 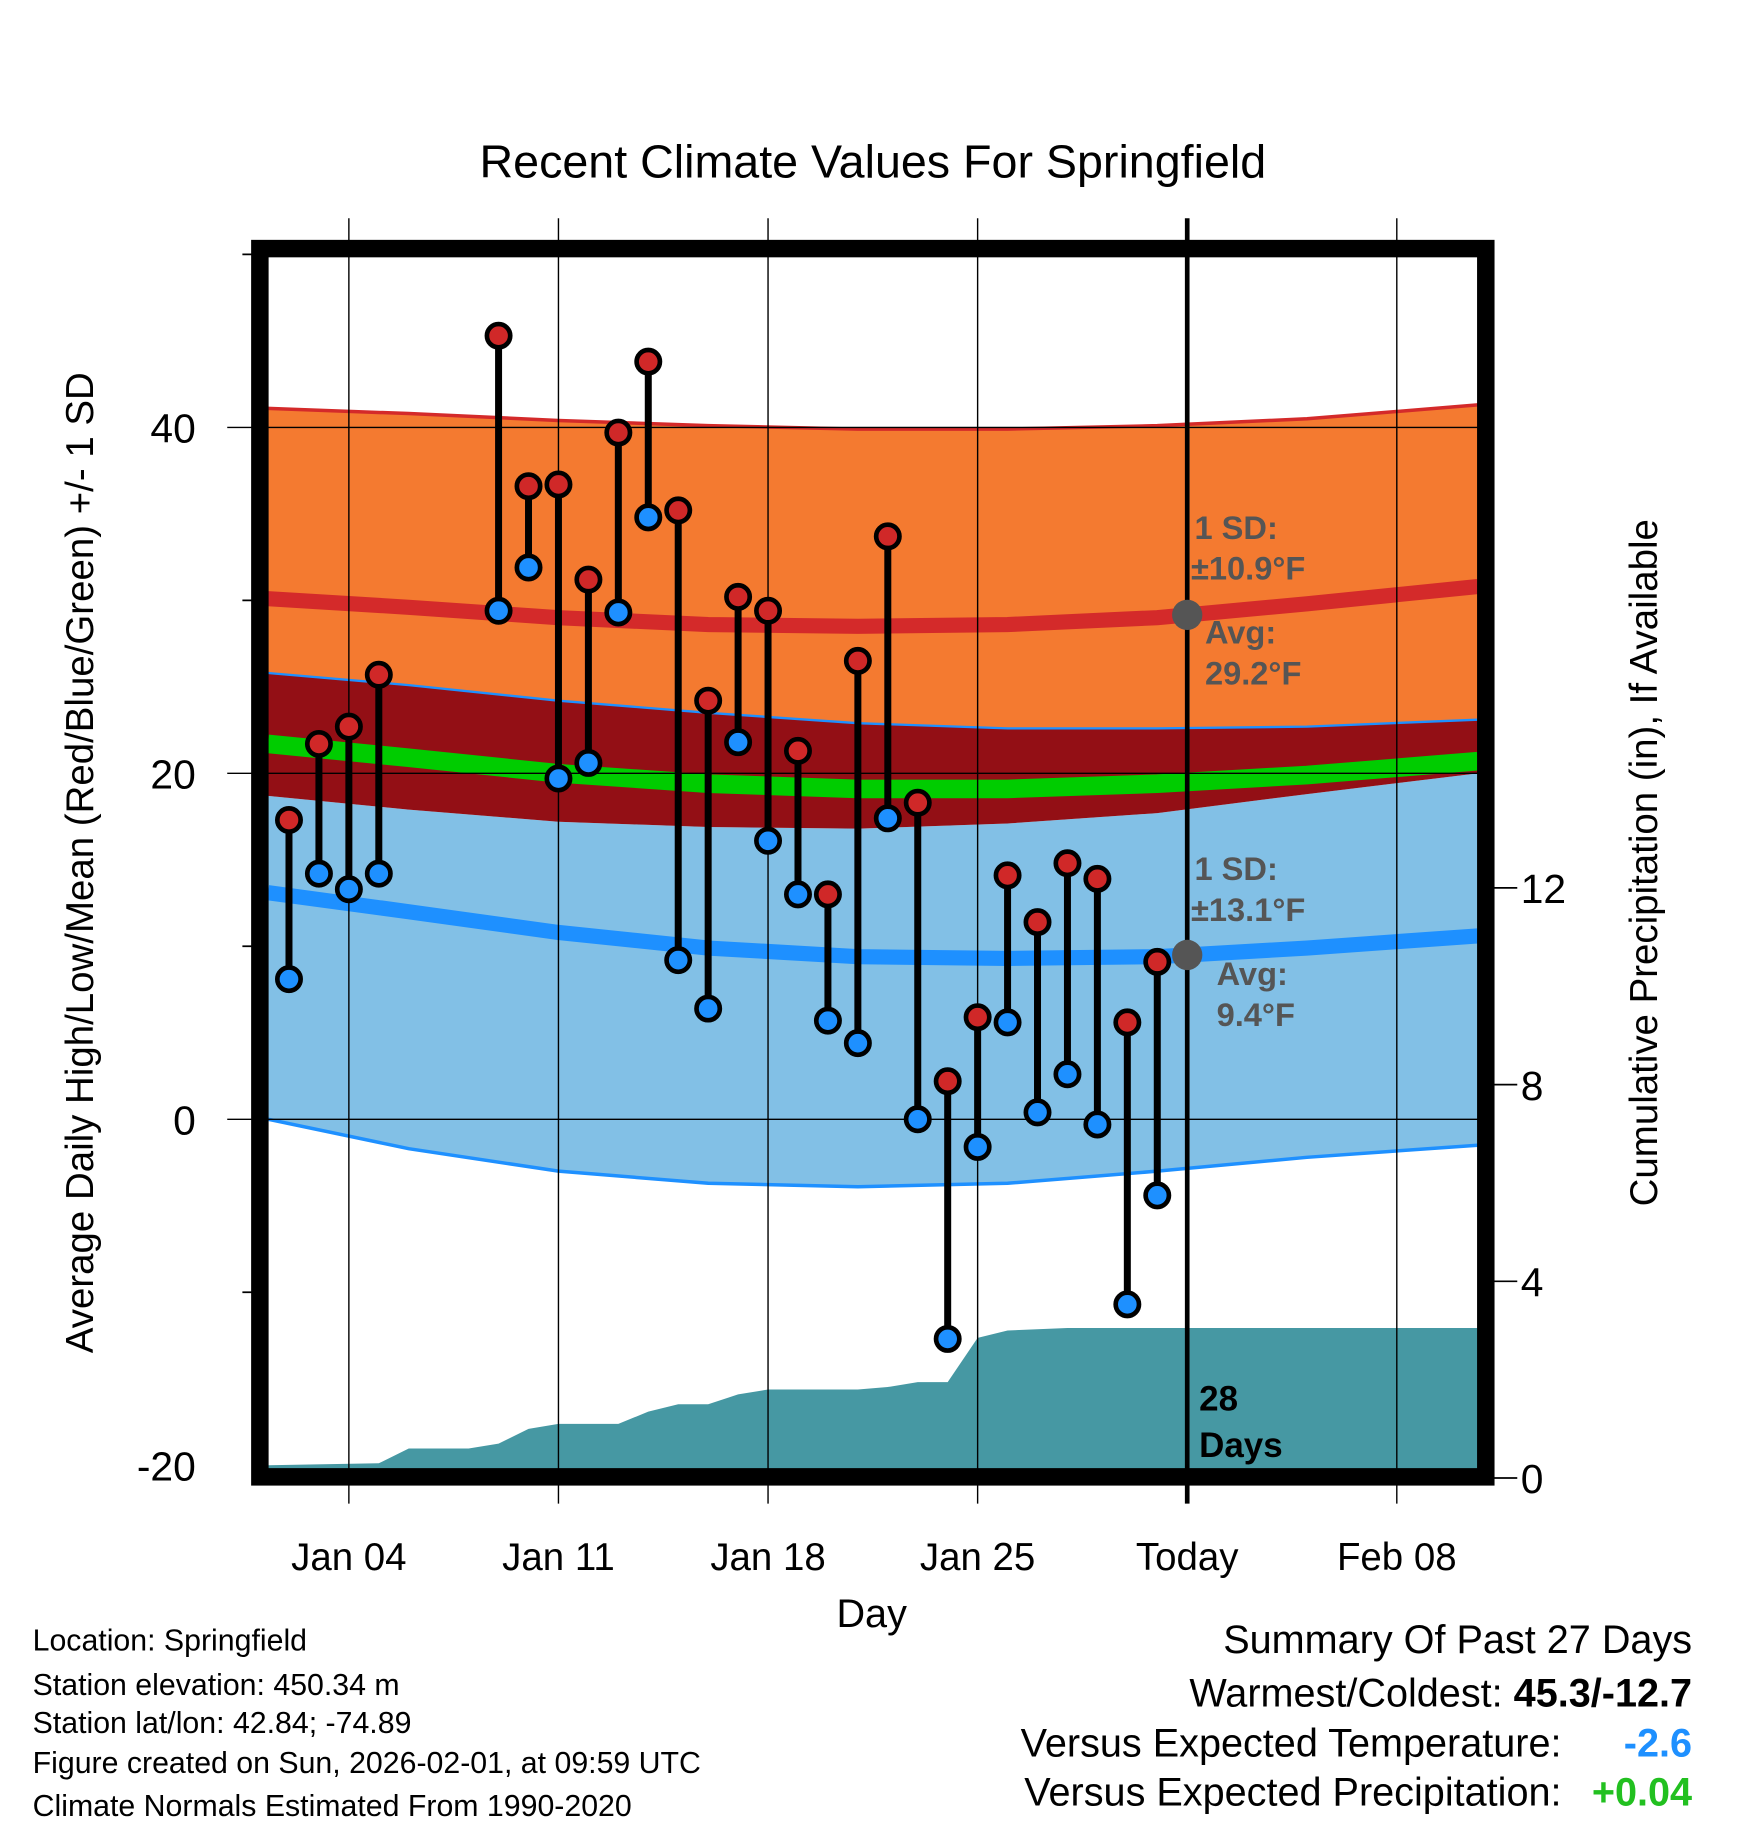 I want to click on low-avg-label: Avg:, so click(x=1252, y=973).